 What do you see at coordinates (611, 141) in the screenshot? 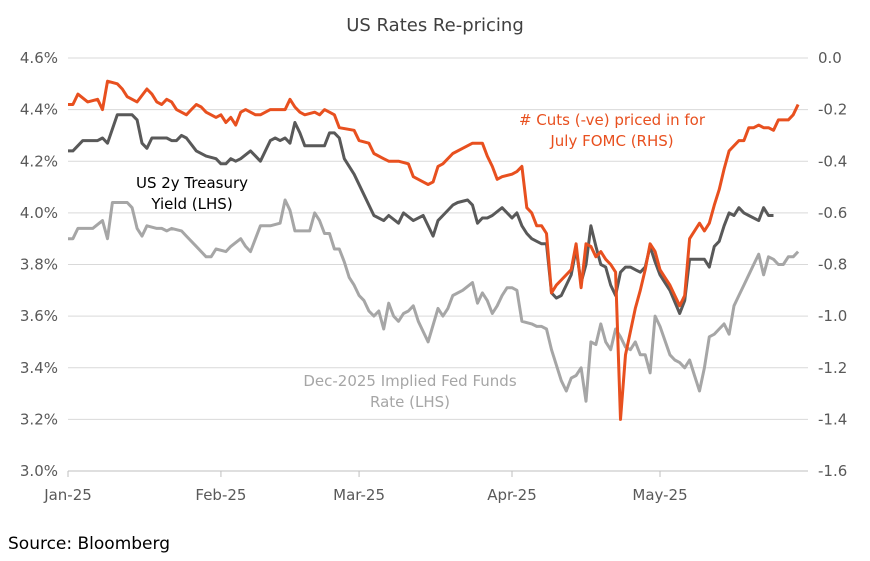
I see `series-label-2: July FOMC (RHS)` at bounding box center [611, 141].